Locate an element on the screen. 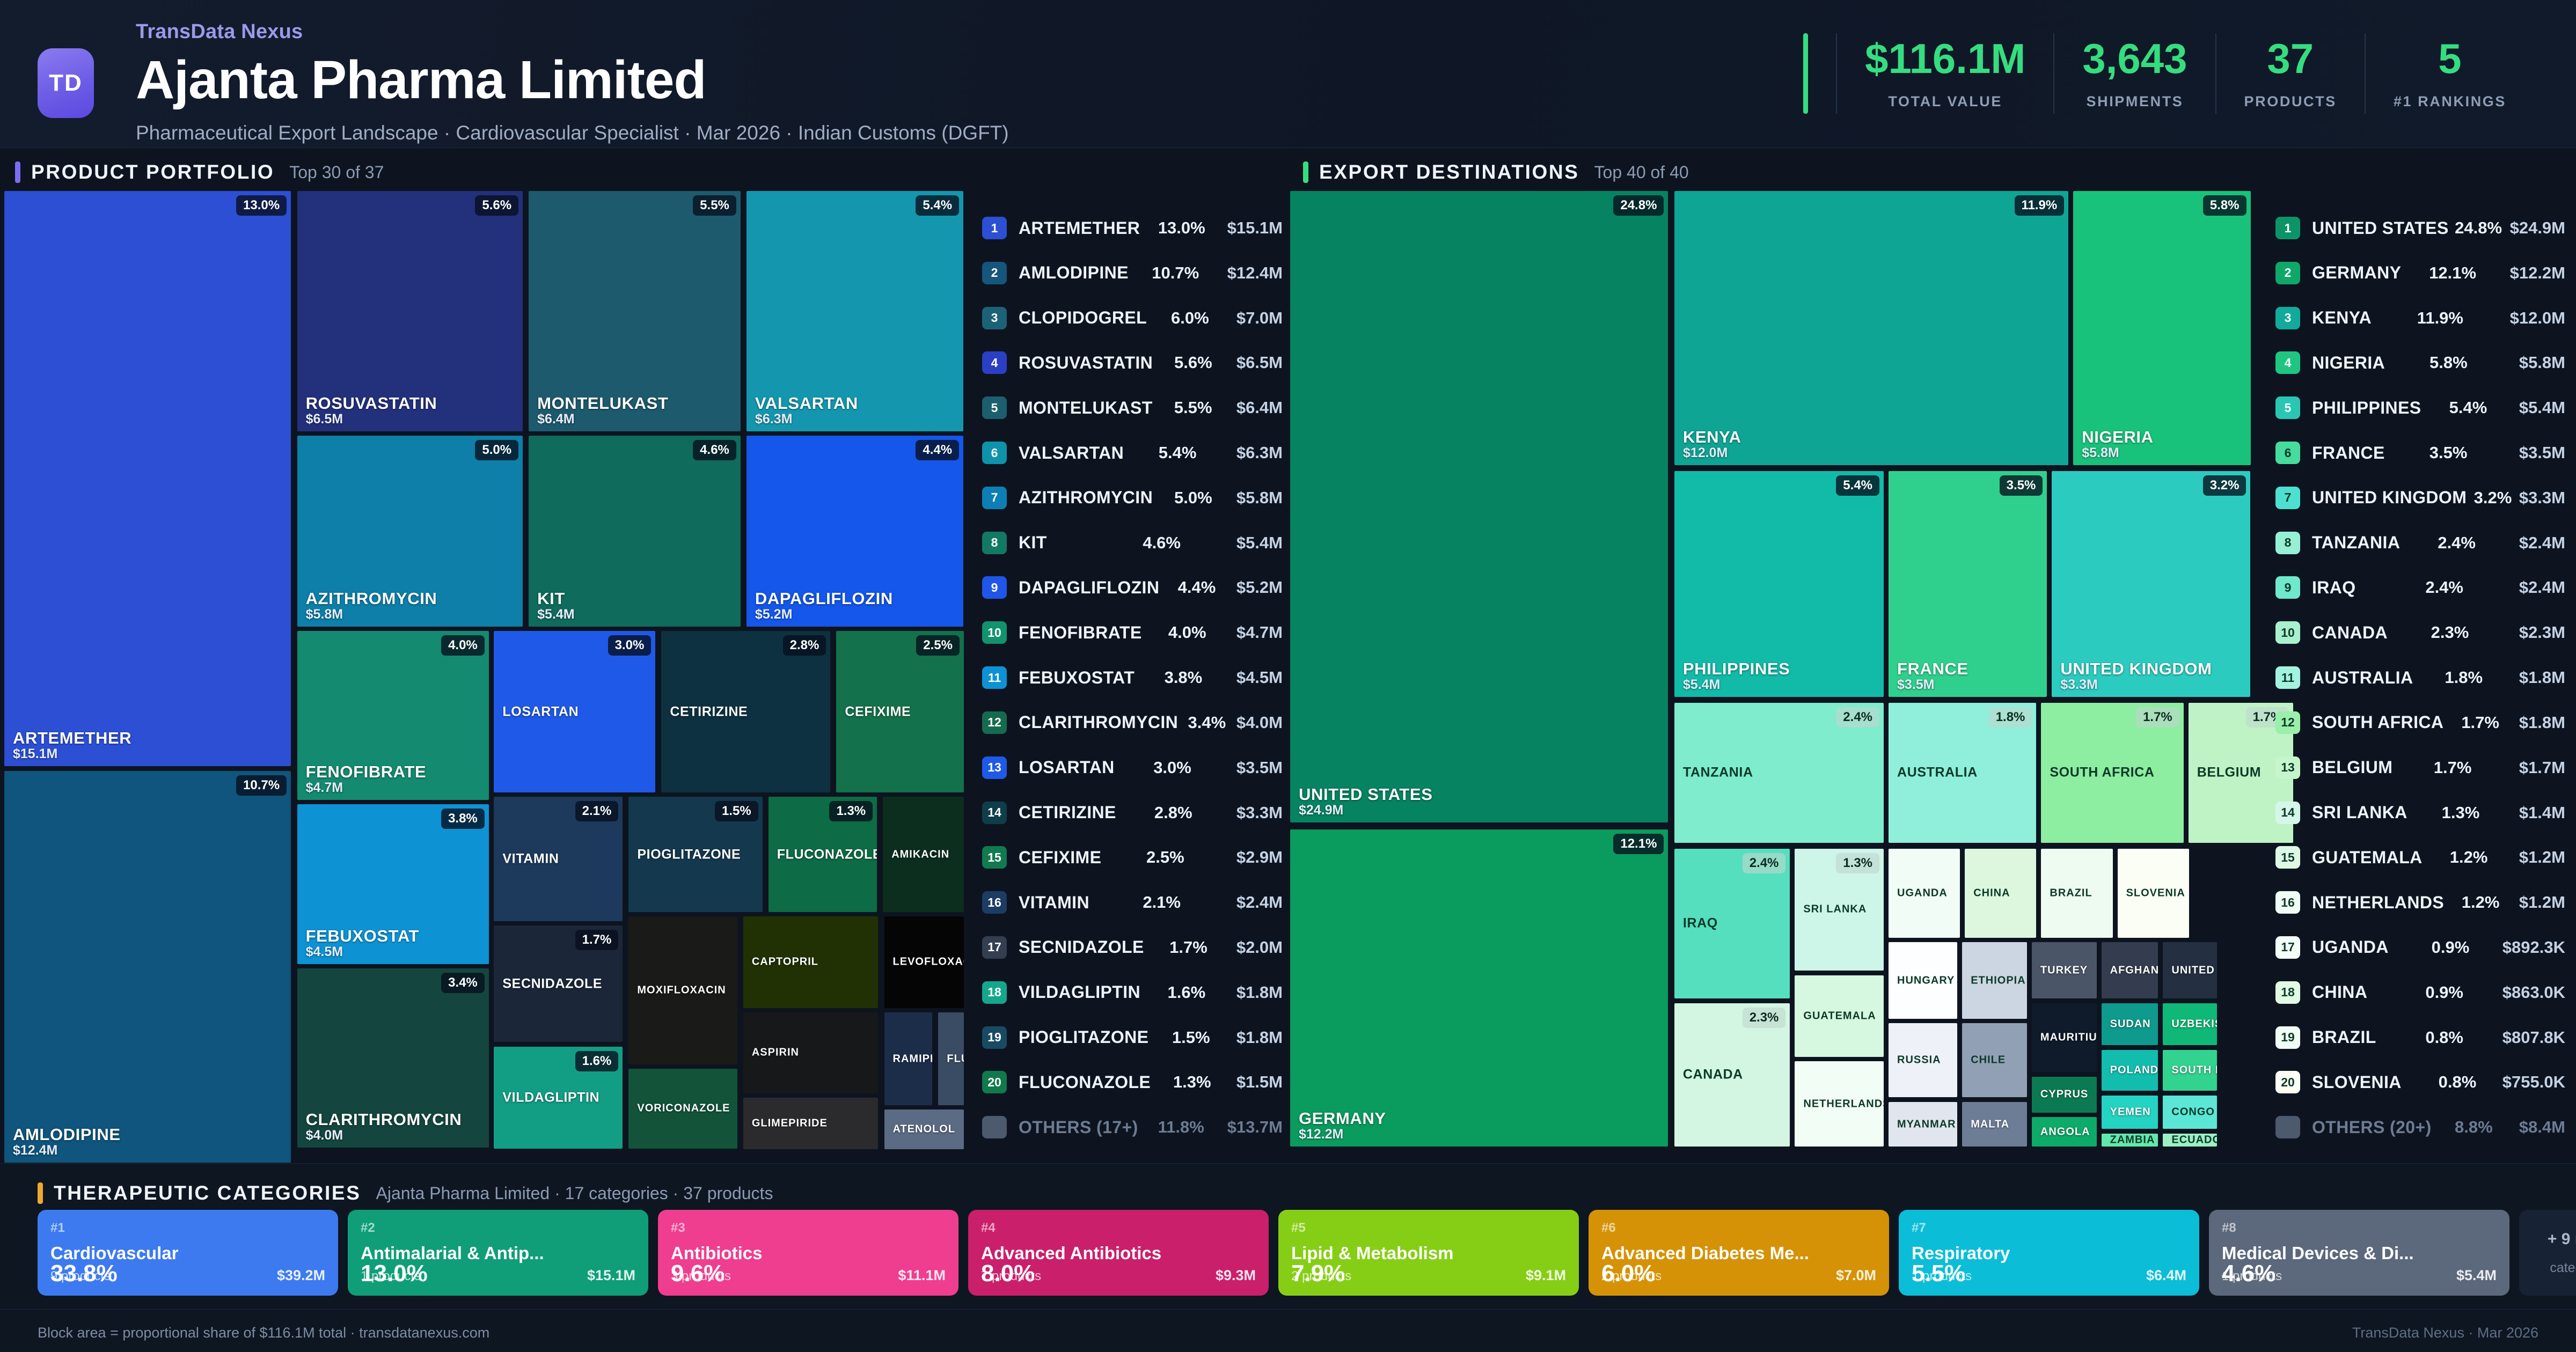 This screenshot has height=1352, width=2576. treemap-tile: AFGHANISTAN is located at coordinates (2129, 970).